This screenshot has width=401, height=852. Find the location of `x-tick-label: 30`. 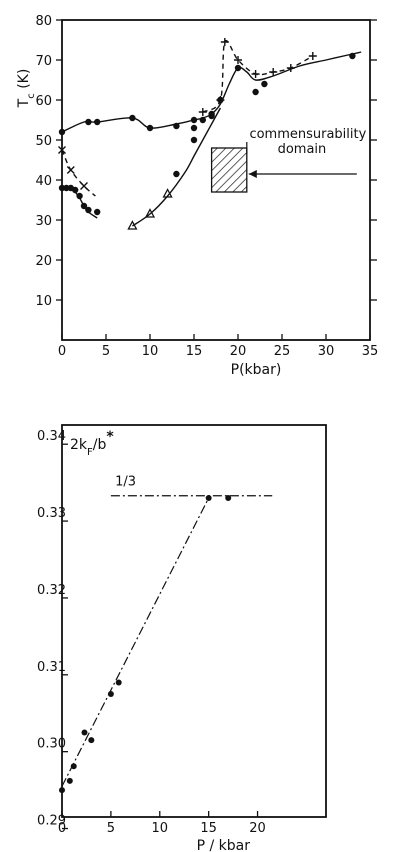

x-tick-label: 30 is located at coordinates (326, 351).